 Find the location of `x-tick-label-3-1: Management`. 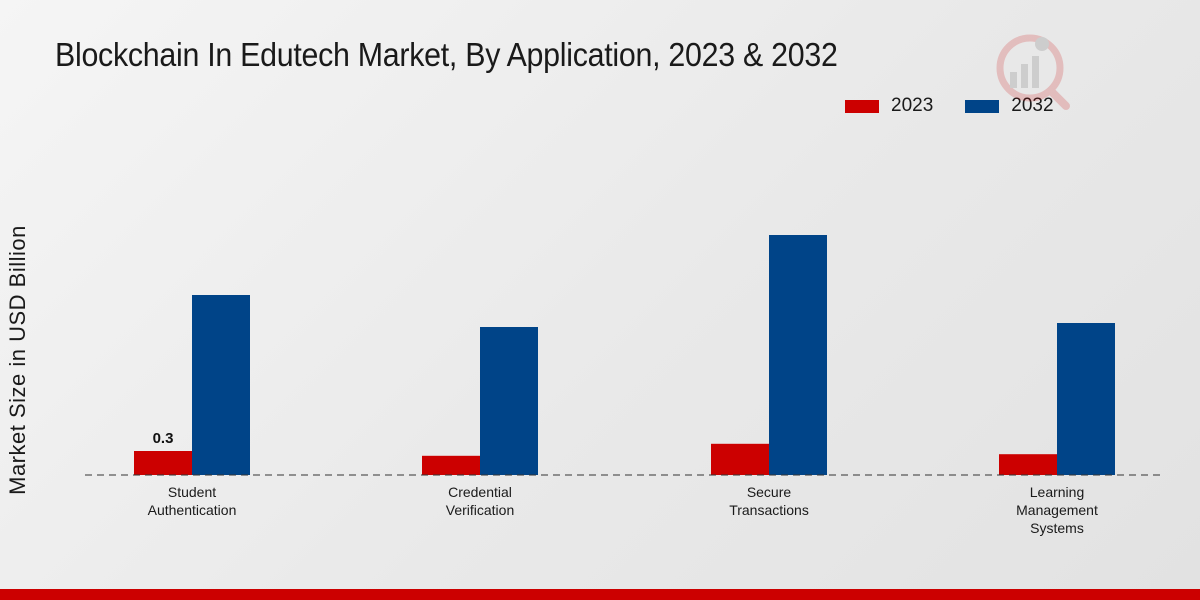

x-tick-label-3-1: Management is located at coordinates (1057, 510).